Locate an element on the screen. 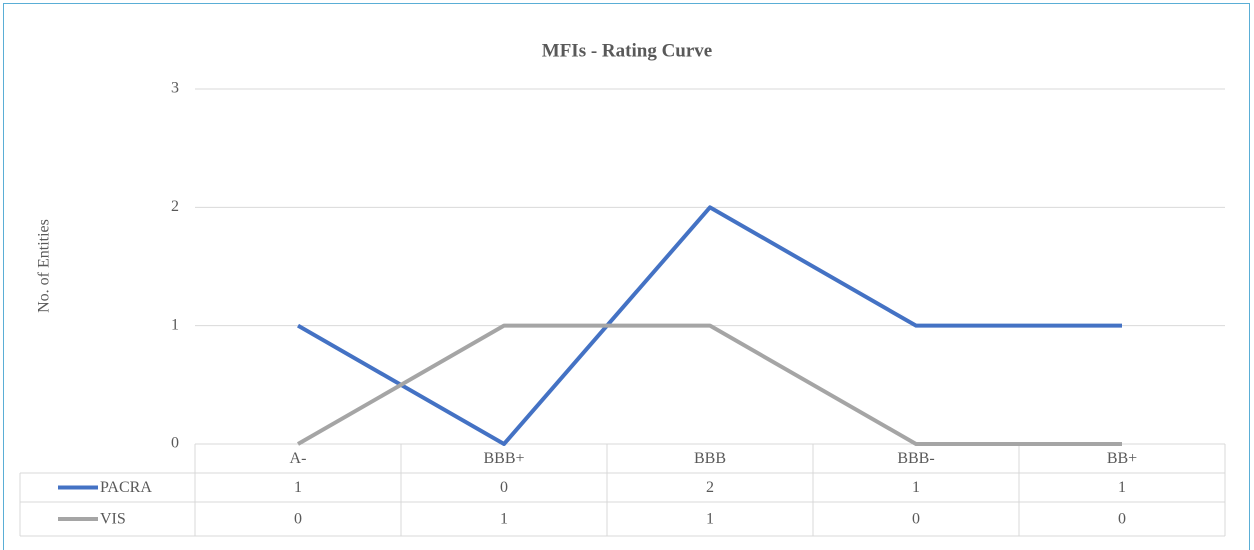 The width and height of the screenshot is (1254, 550). y-tick-label: 1 is located at coordinates (175, 324).